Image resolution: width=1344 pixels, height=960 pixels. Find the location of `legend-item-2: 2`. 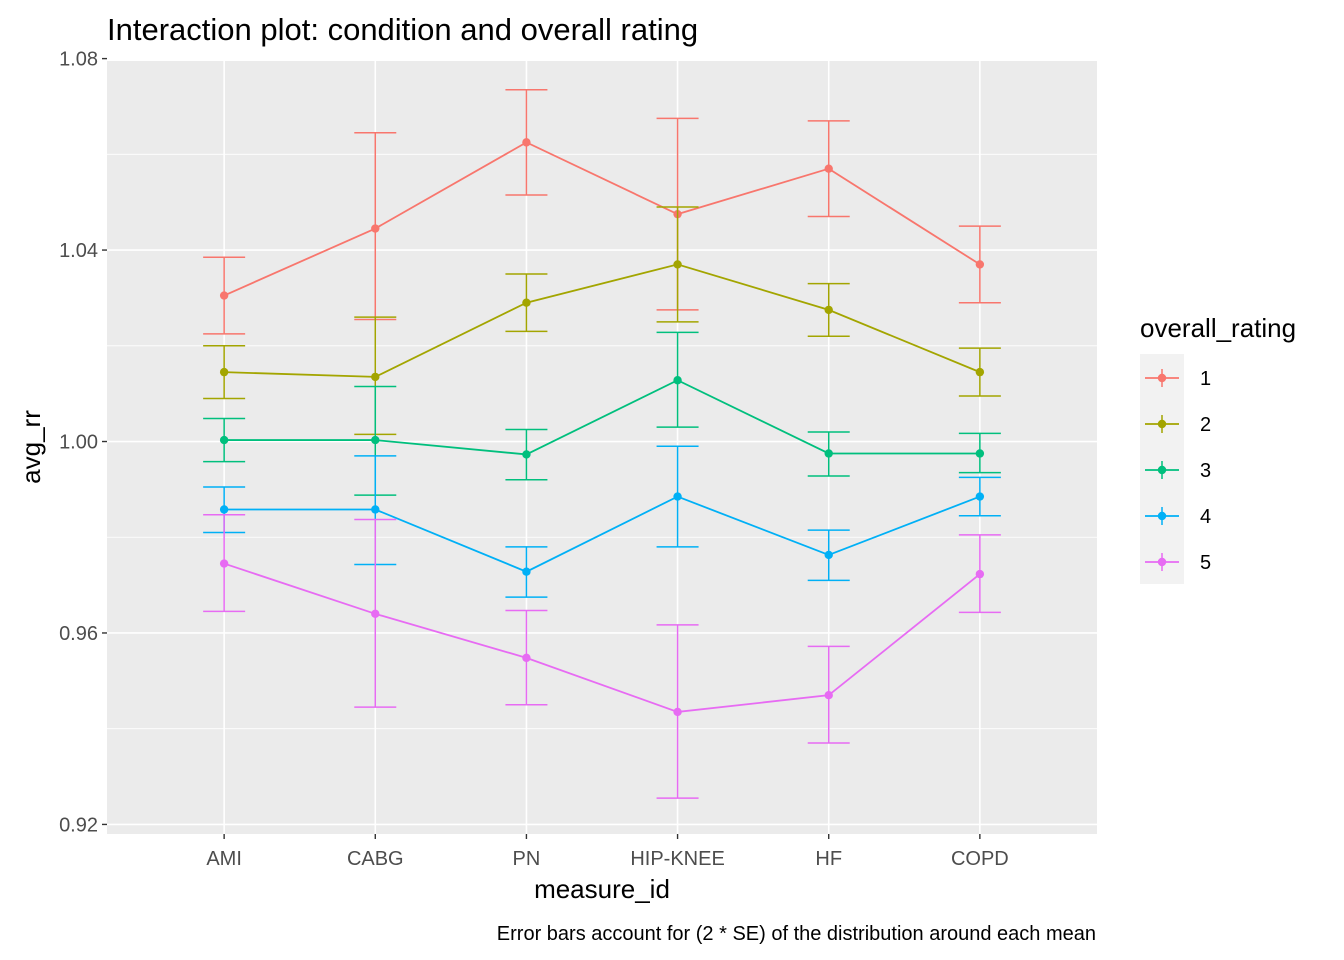

legend-item-2: 2 is located at coordinates (1178, 425).